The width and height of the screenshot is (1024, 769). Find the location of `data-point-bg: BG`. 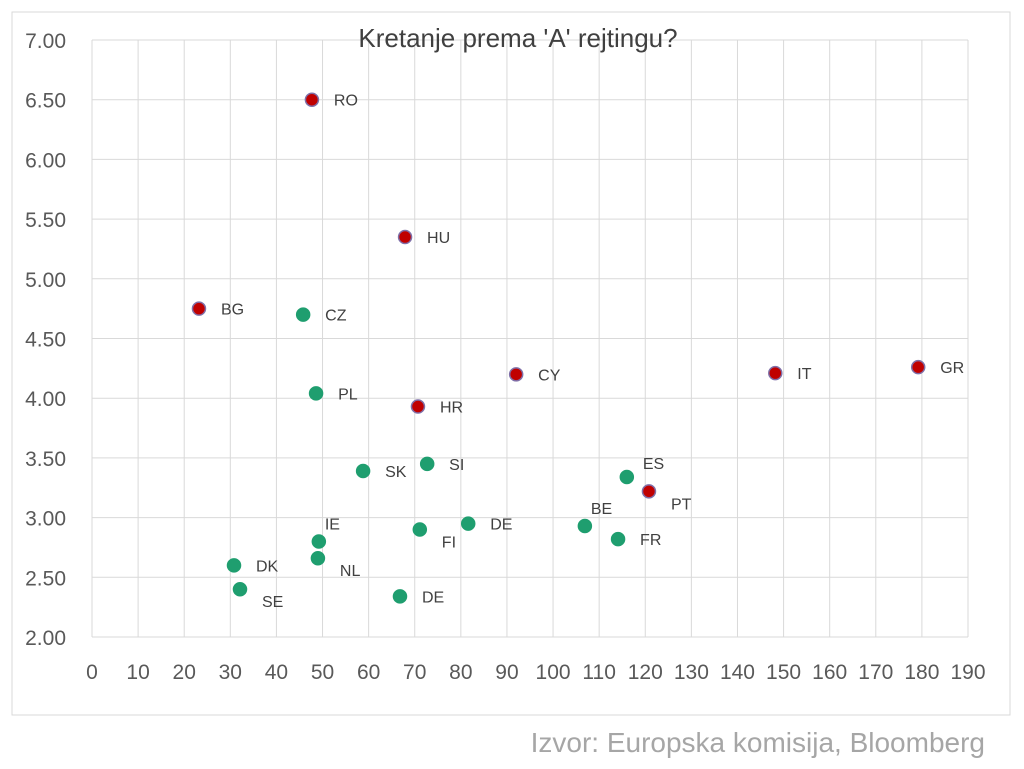

data-point-bg: BG is located at coordinates (217, 310).